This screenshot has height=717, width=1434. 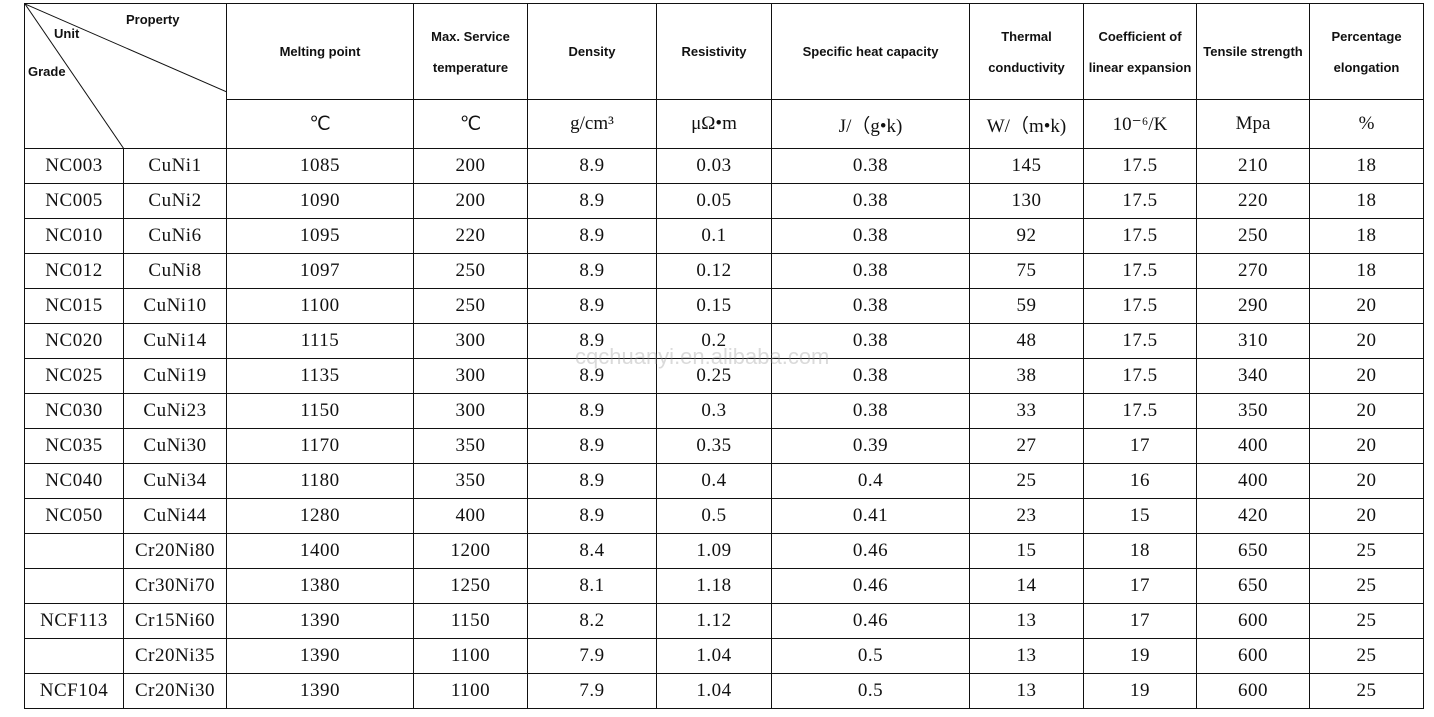 I want to click on value-cell: 75, so click(x=1026, y=271).